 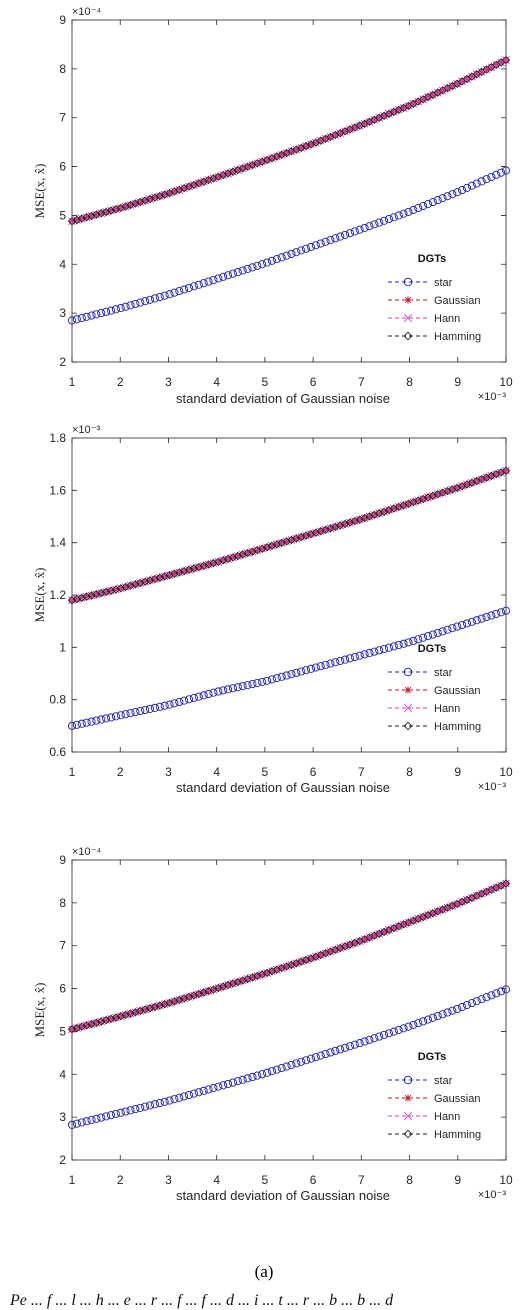 I want to click on x-tick-label: 7, so click(x=361, y=382).